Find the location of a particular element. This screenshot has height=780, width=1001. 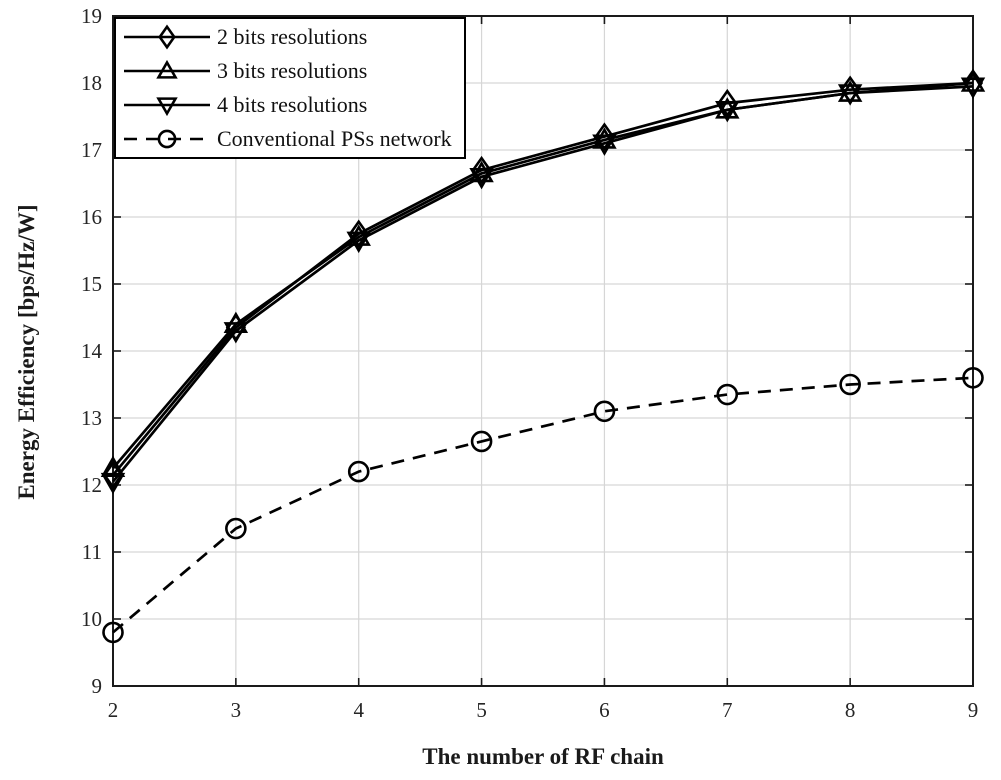

x-axis-label: The number of RF chain is located at coordinates (543, 756).